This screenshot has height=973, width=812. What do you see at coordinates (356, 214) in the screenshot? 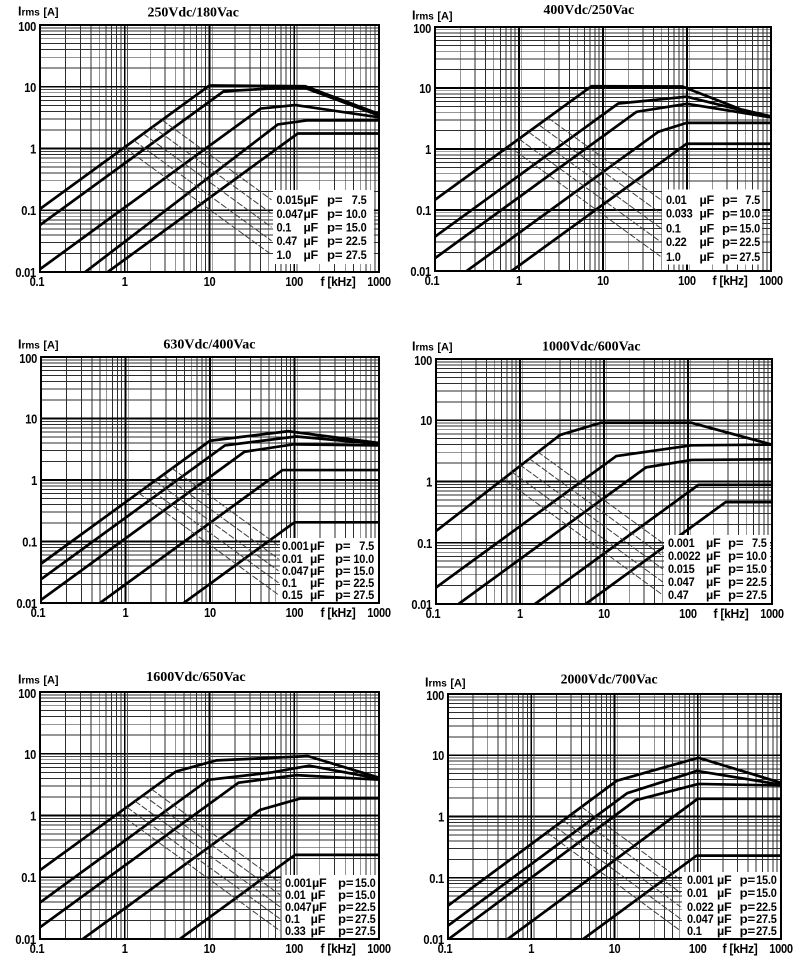
I see `svg-text: 10.0` at bounding box center [356, 214].